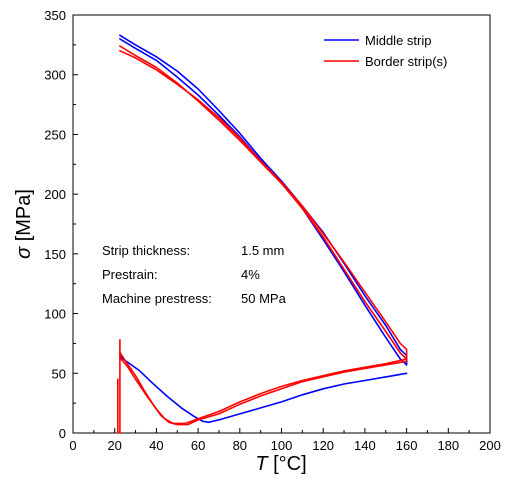  Describe the element at coordinates (72, 445) in the screenshot. I see `x-tick-label: 0` at that location.